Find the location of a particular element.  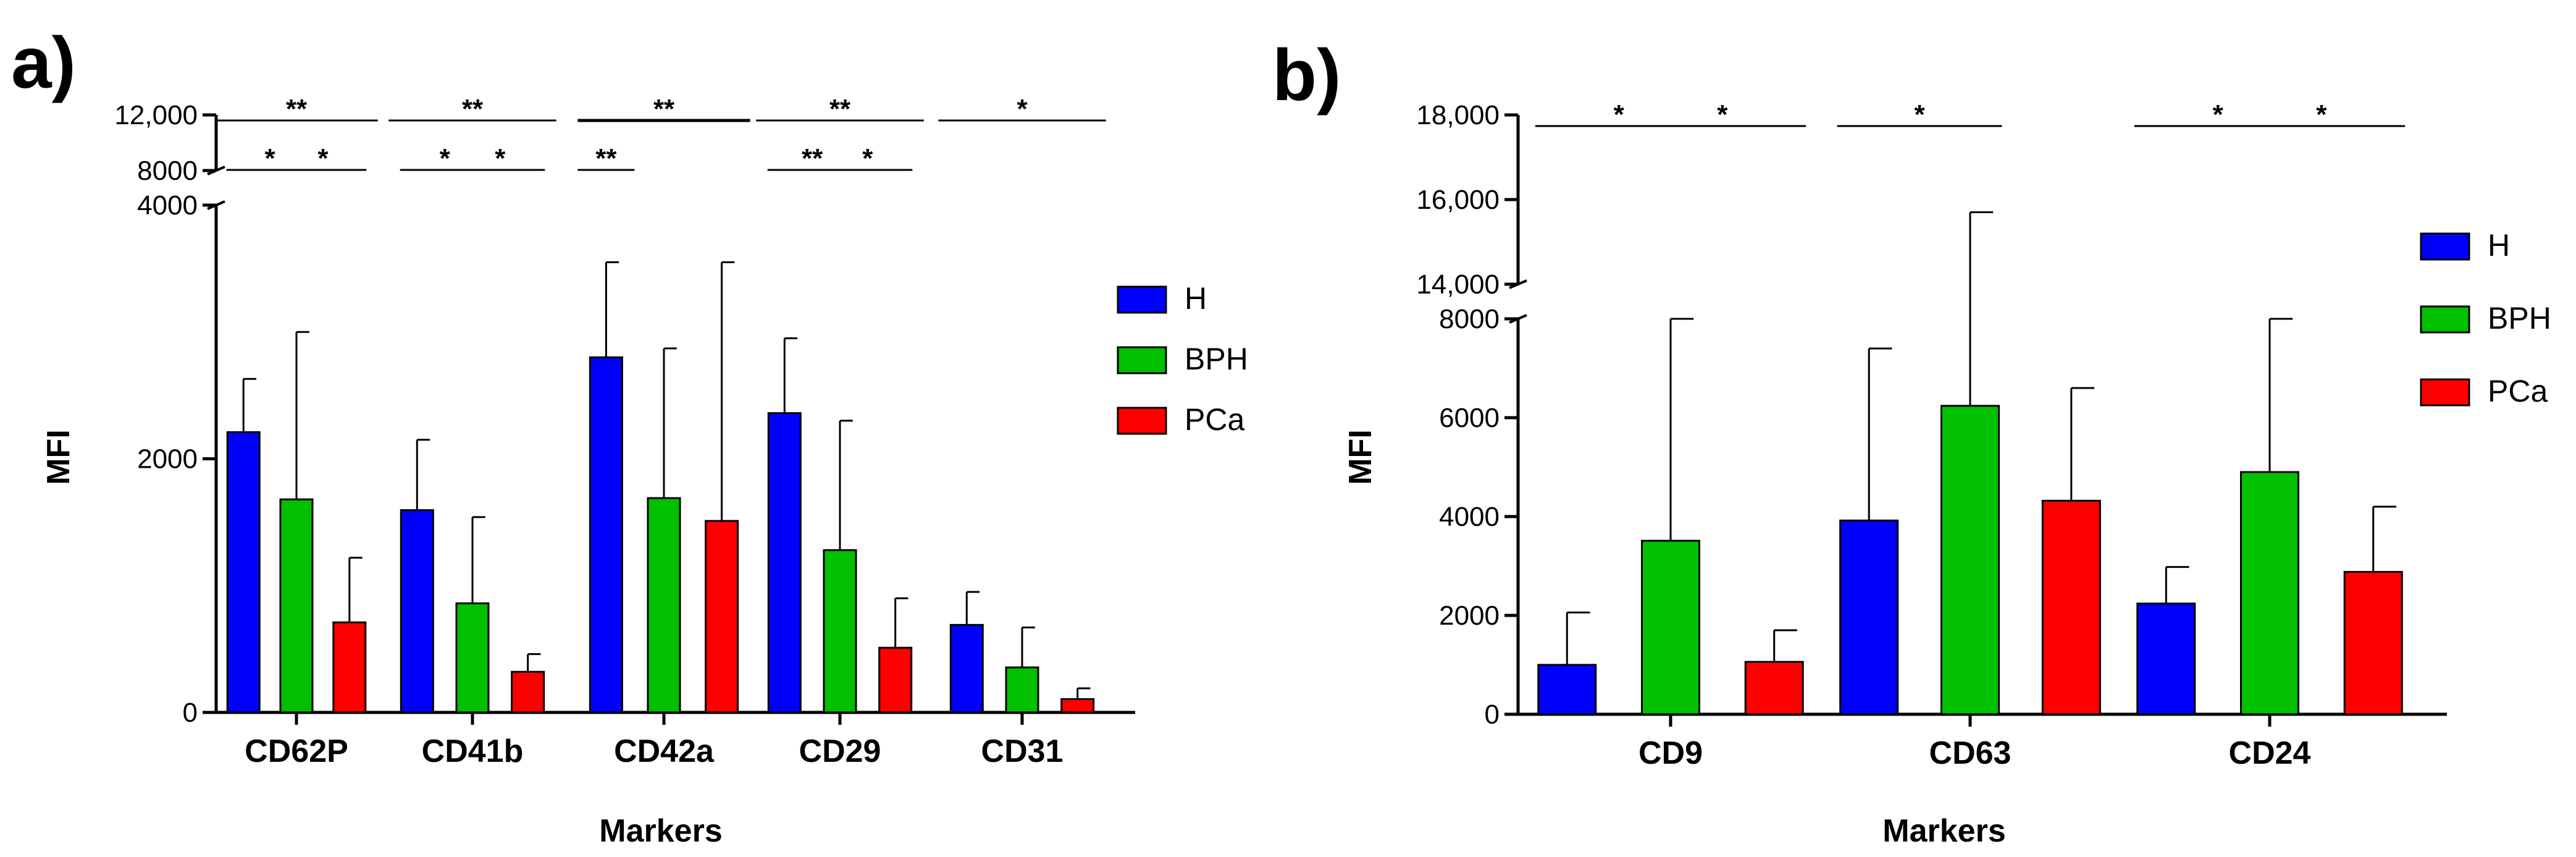

panel-b-legend-swatch-h is located at coordinates (2445, 246).